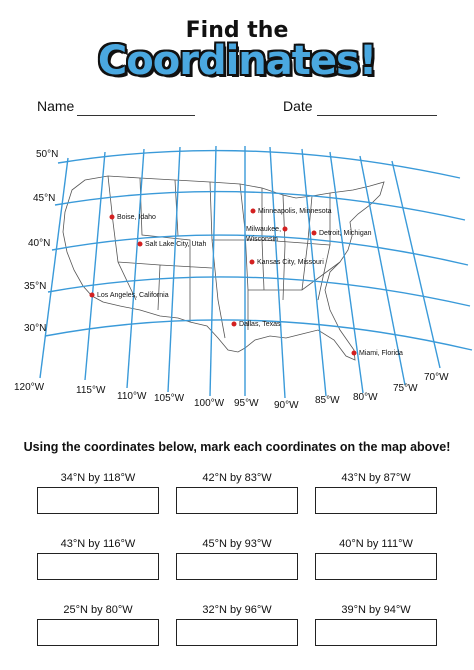  Describe the element at coordinates (285, 229) in the screenshot. I see `city-dot-milwaukee` at that location.